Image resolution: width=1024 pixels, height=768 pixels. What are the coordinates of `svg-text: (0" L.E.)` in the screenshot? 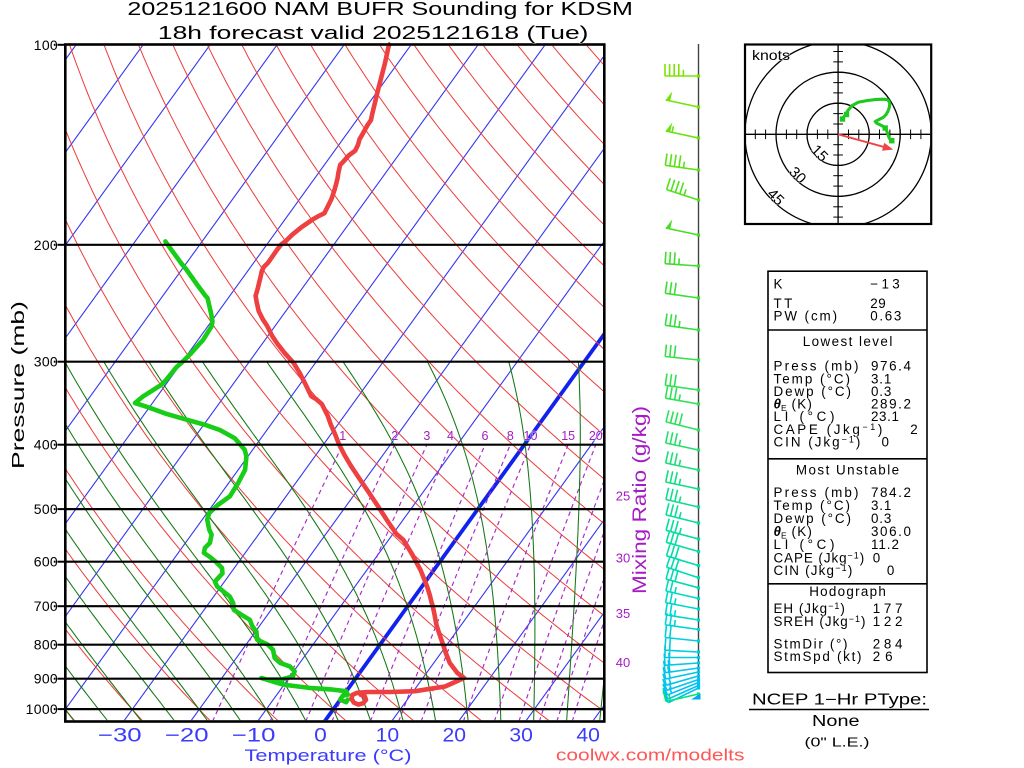 It's located at (837, 743).